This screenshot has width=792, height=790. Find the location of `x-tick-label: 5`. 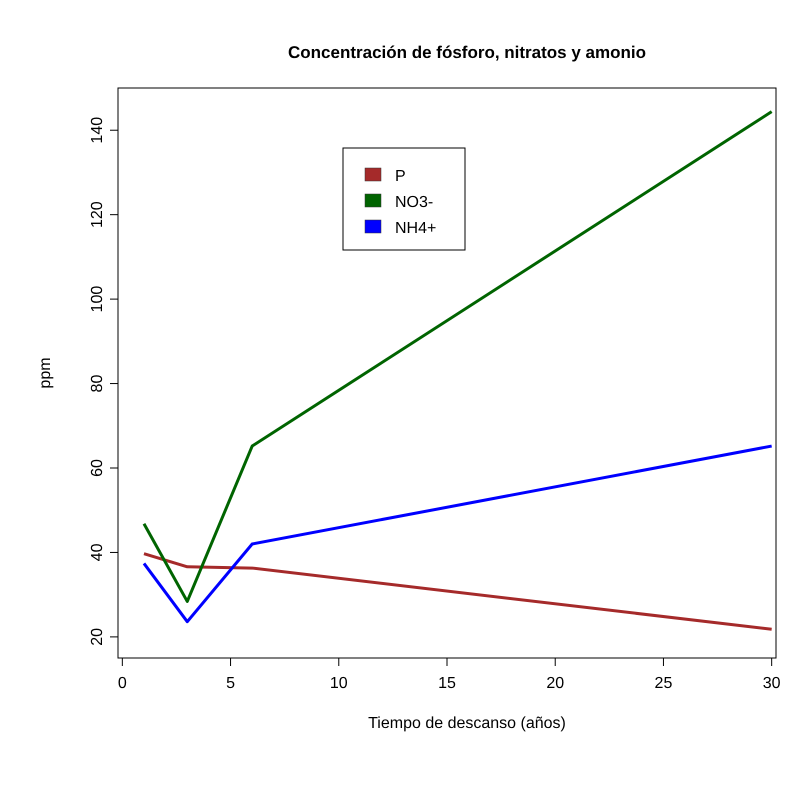

x-tick-label: 5 is located at coordinates (231, 683).